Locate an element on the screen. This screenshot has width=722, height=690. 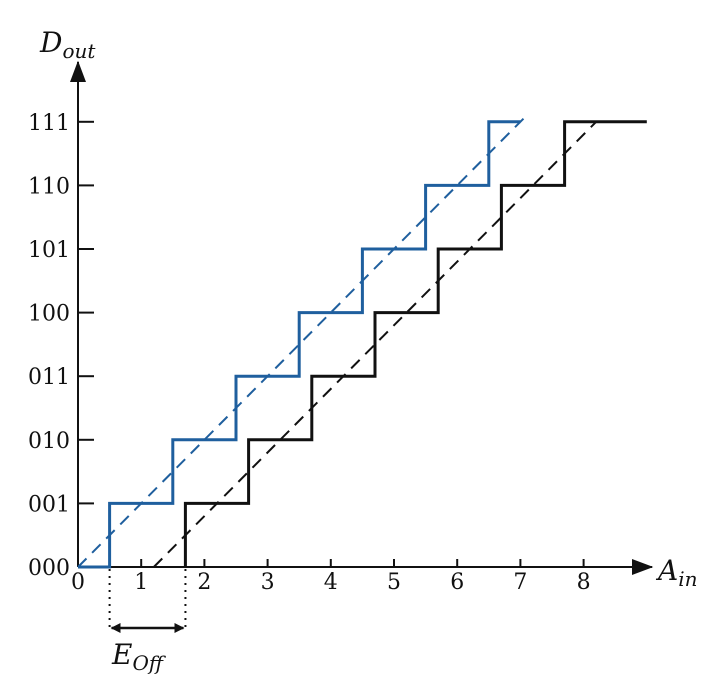
x-tick-label: 0 is located at coordinates (78, 582).